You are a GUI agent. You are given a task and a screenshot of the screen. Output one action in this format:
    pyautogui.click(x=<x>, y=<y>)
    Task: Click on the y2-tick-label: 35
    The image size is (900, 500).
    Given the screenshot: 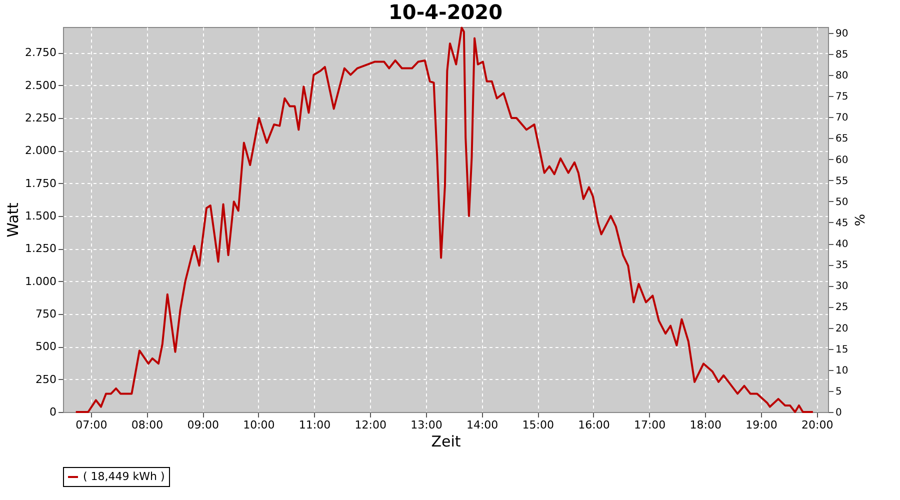 What is the action you would take?
    pyautogui.click(x=842, y=266)
    